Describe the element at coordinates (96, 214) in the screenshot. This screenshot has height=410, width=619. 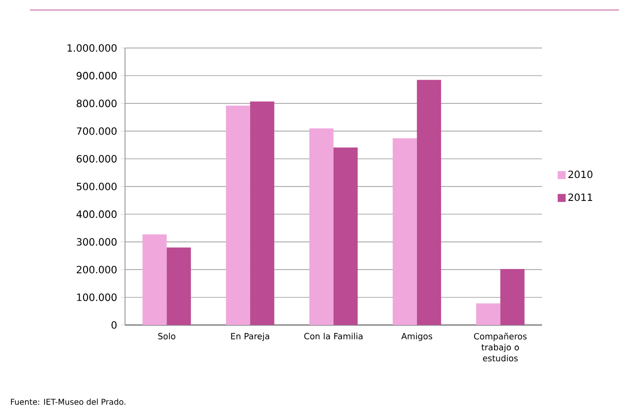
I see `y-tick-label: 400.000` at that location.